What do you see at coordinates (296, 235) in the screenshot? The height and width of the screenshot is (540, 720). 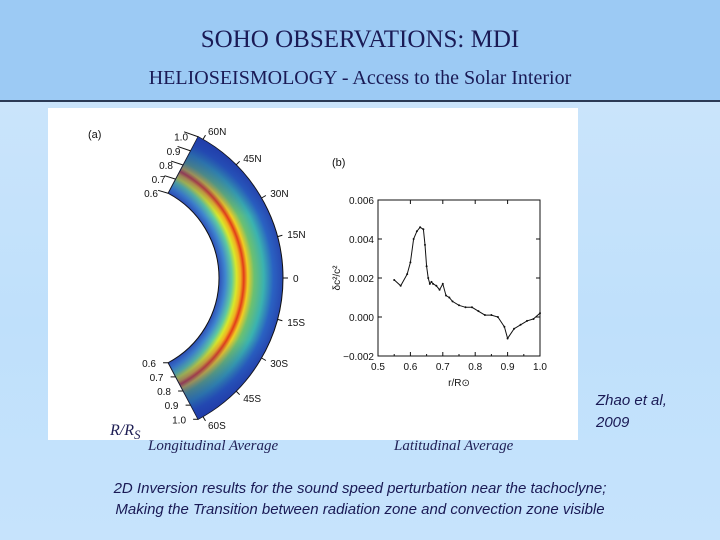 I see `latitude-label: 15N` at bounding box center [296, 235].